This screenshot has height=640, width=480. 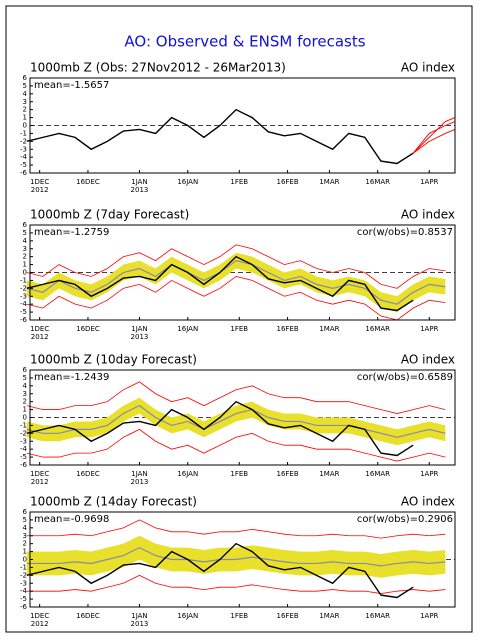 I want to click on mean-stat: mean=-1.5657, so click(x=71, y=85).